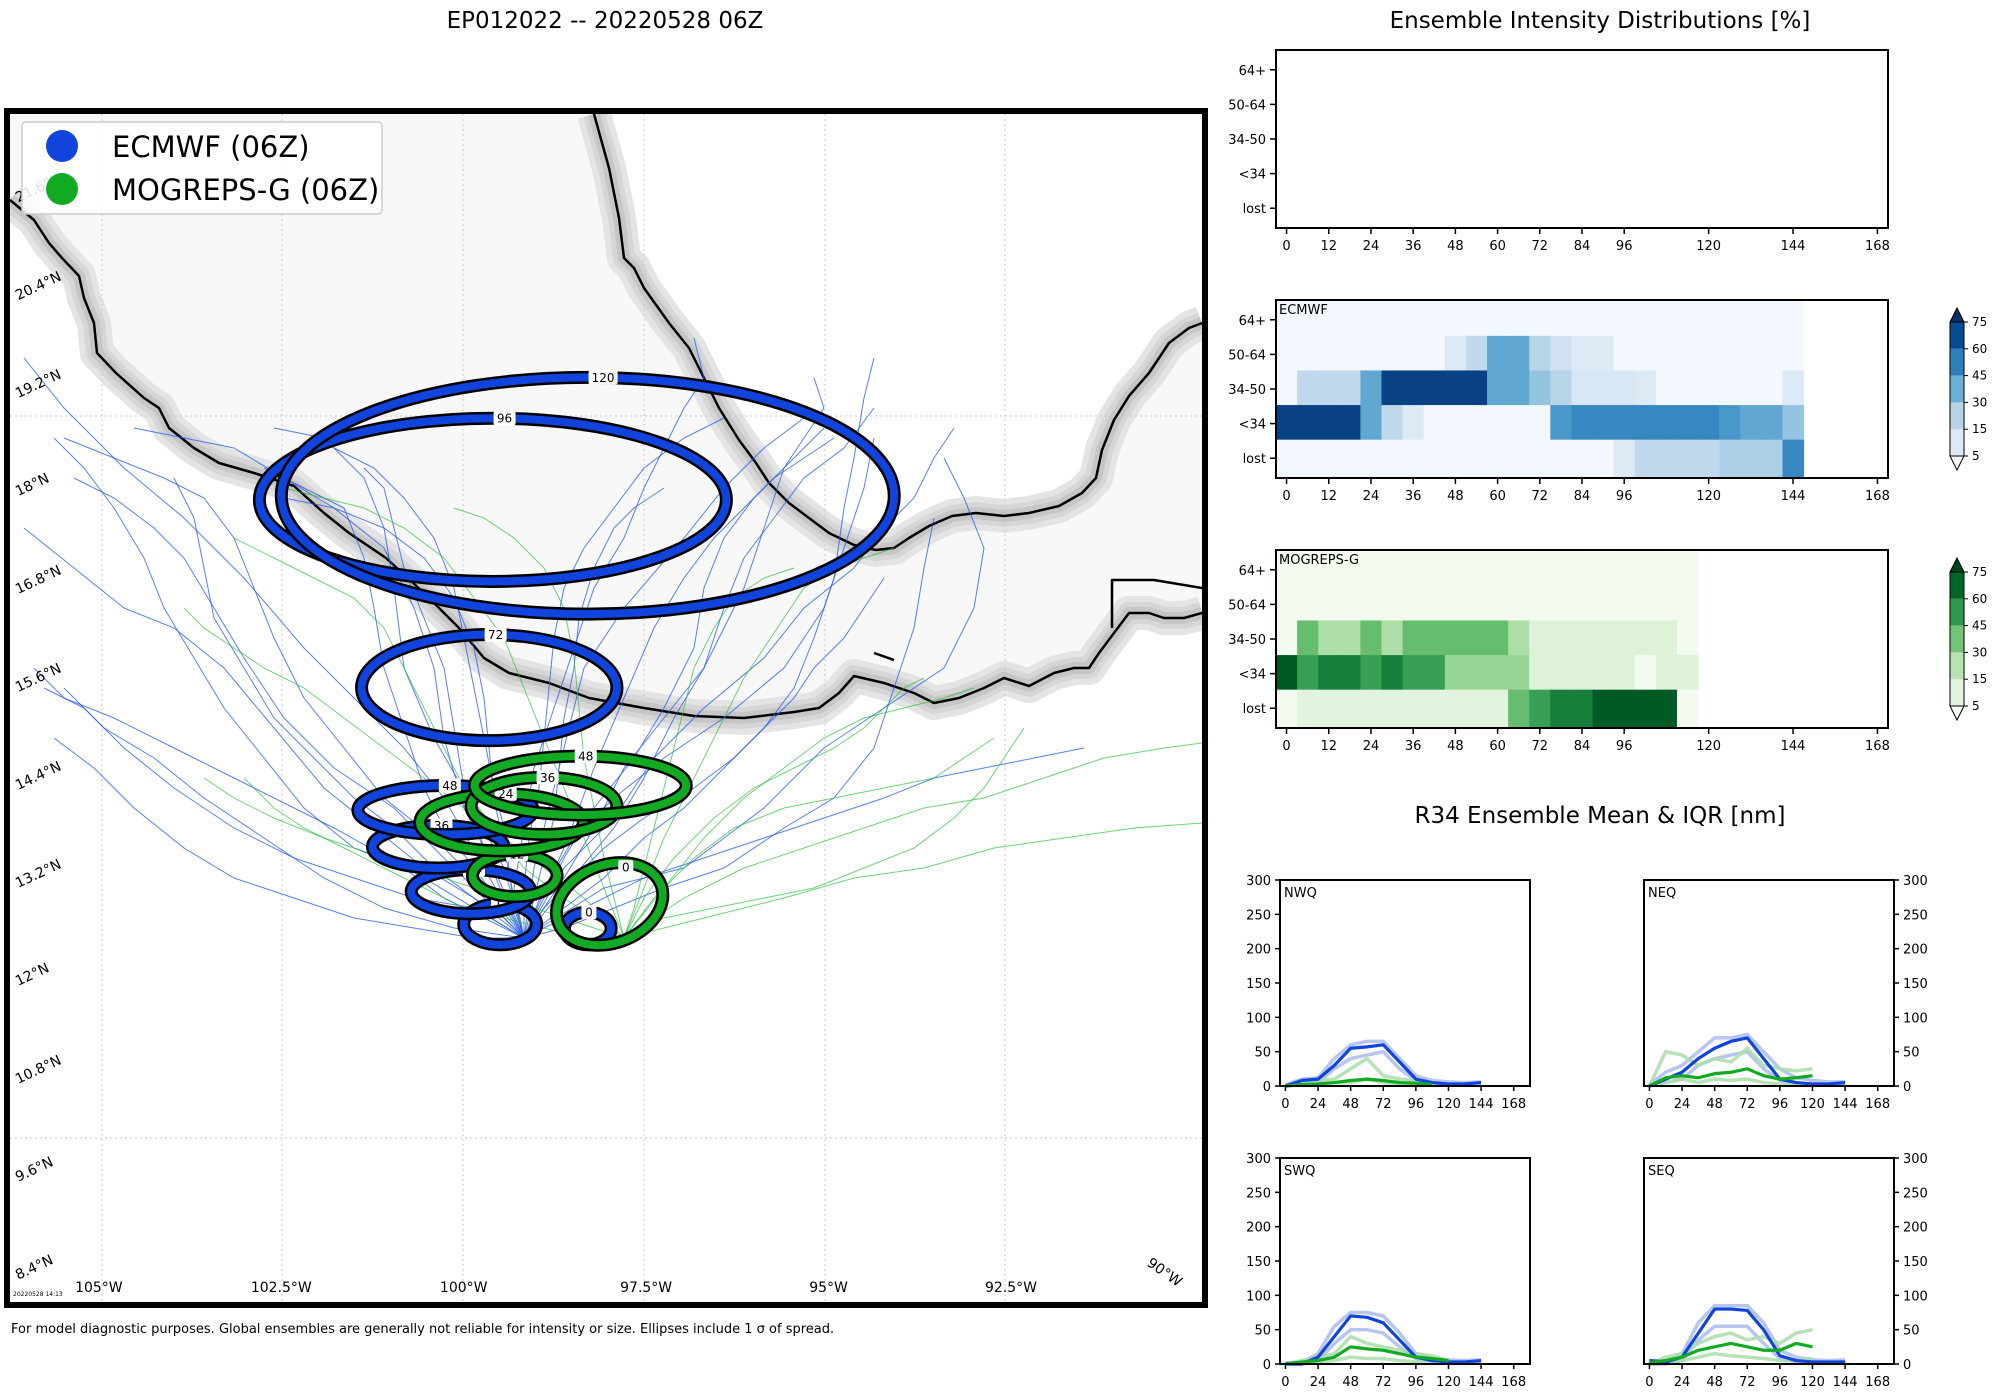 This screenshot has width=2000, height=1400. I want to click on r34-nwq-xlabel: 0, so click(1285, 1104).